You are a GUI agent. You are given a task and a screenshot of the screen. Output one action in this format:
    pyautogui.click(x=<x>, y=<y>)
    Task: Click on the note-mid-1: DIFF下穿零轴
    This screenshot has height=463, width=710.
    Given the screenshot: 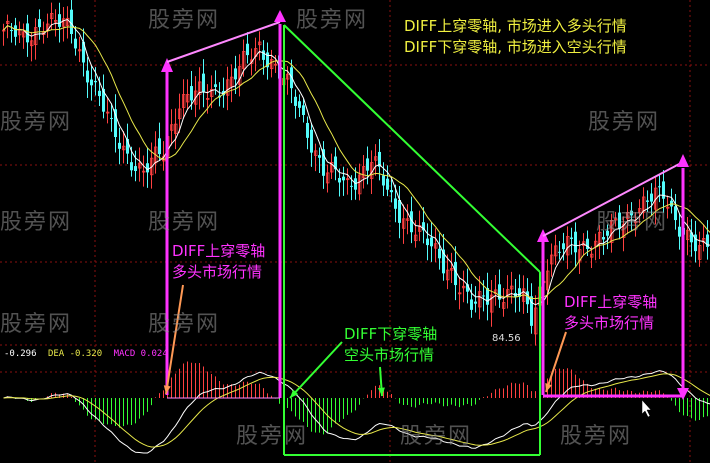 What is the action you would take?
    pyautogui.click(x=391, y=334)
    